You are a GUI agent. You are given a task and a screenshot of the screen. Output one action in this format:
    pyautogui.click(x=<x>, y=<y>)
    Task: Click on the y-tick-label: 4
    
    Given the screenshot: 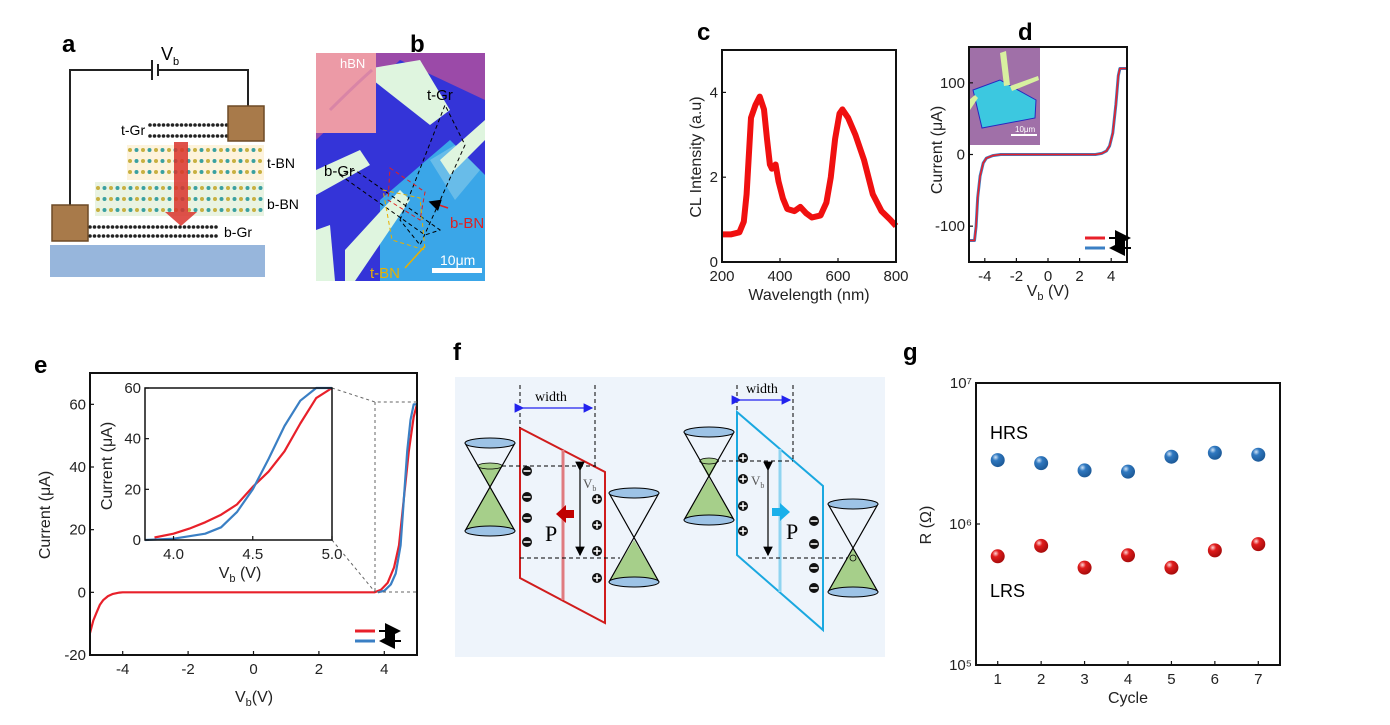 What is the action you would take?
    pyautogui.click(x=714, y=92)
    